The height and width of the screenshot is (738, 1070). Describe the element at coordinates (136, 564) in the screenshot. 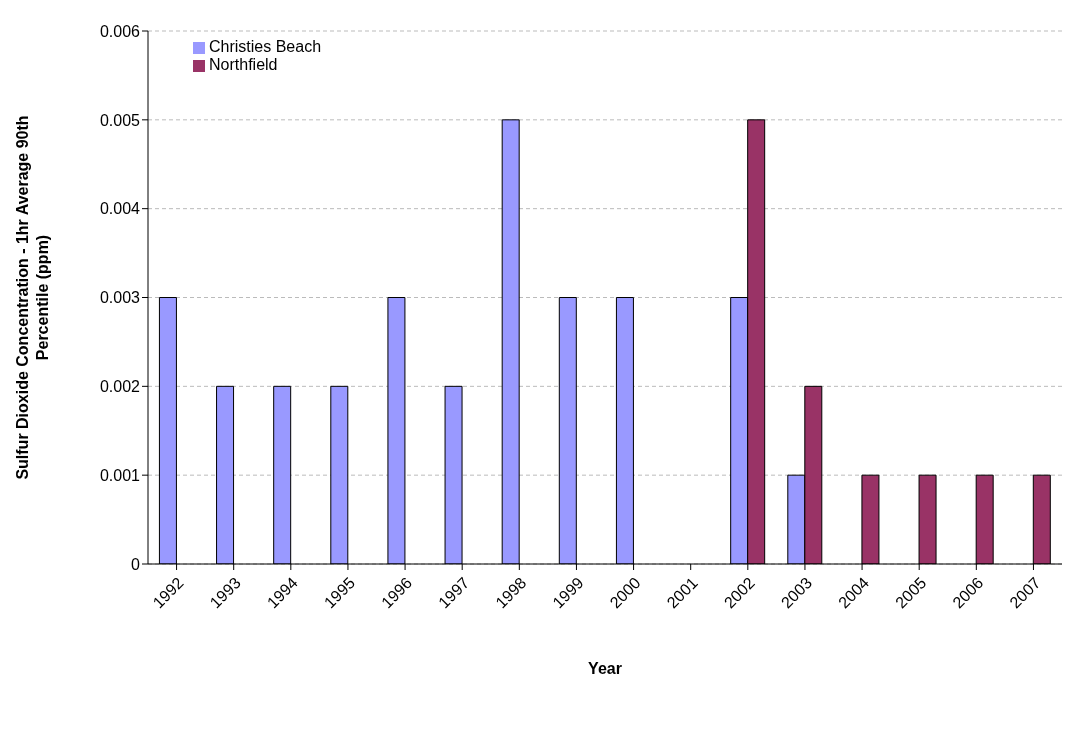

I see `y-tick-label: 0` at that location.